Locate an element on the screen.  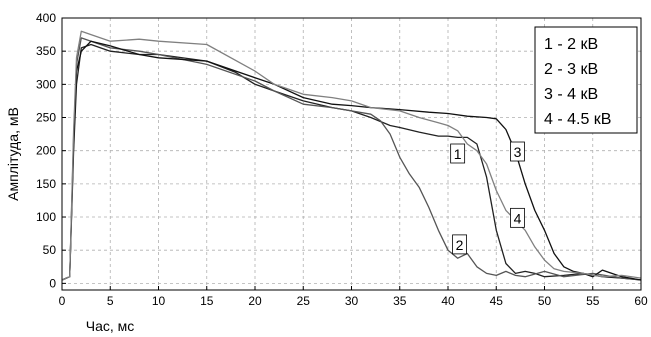
x-axis-title: Час, мс is located at coordinates (110, 326).